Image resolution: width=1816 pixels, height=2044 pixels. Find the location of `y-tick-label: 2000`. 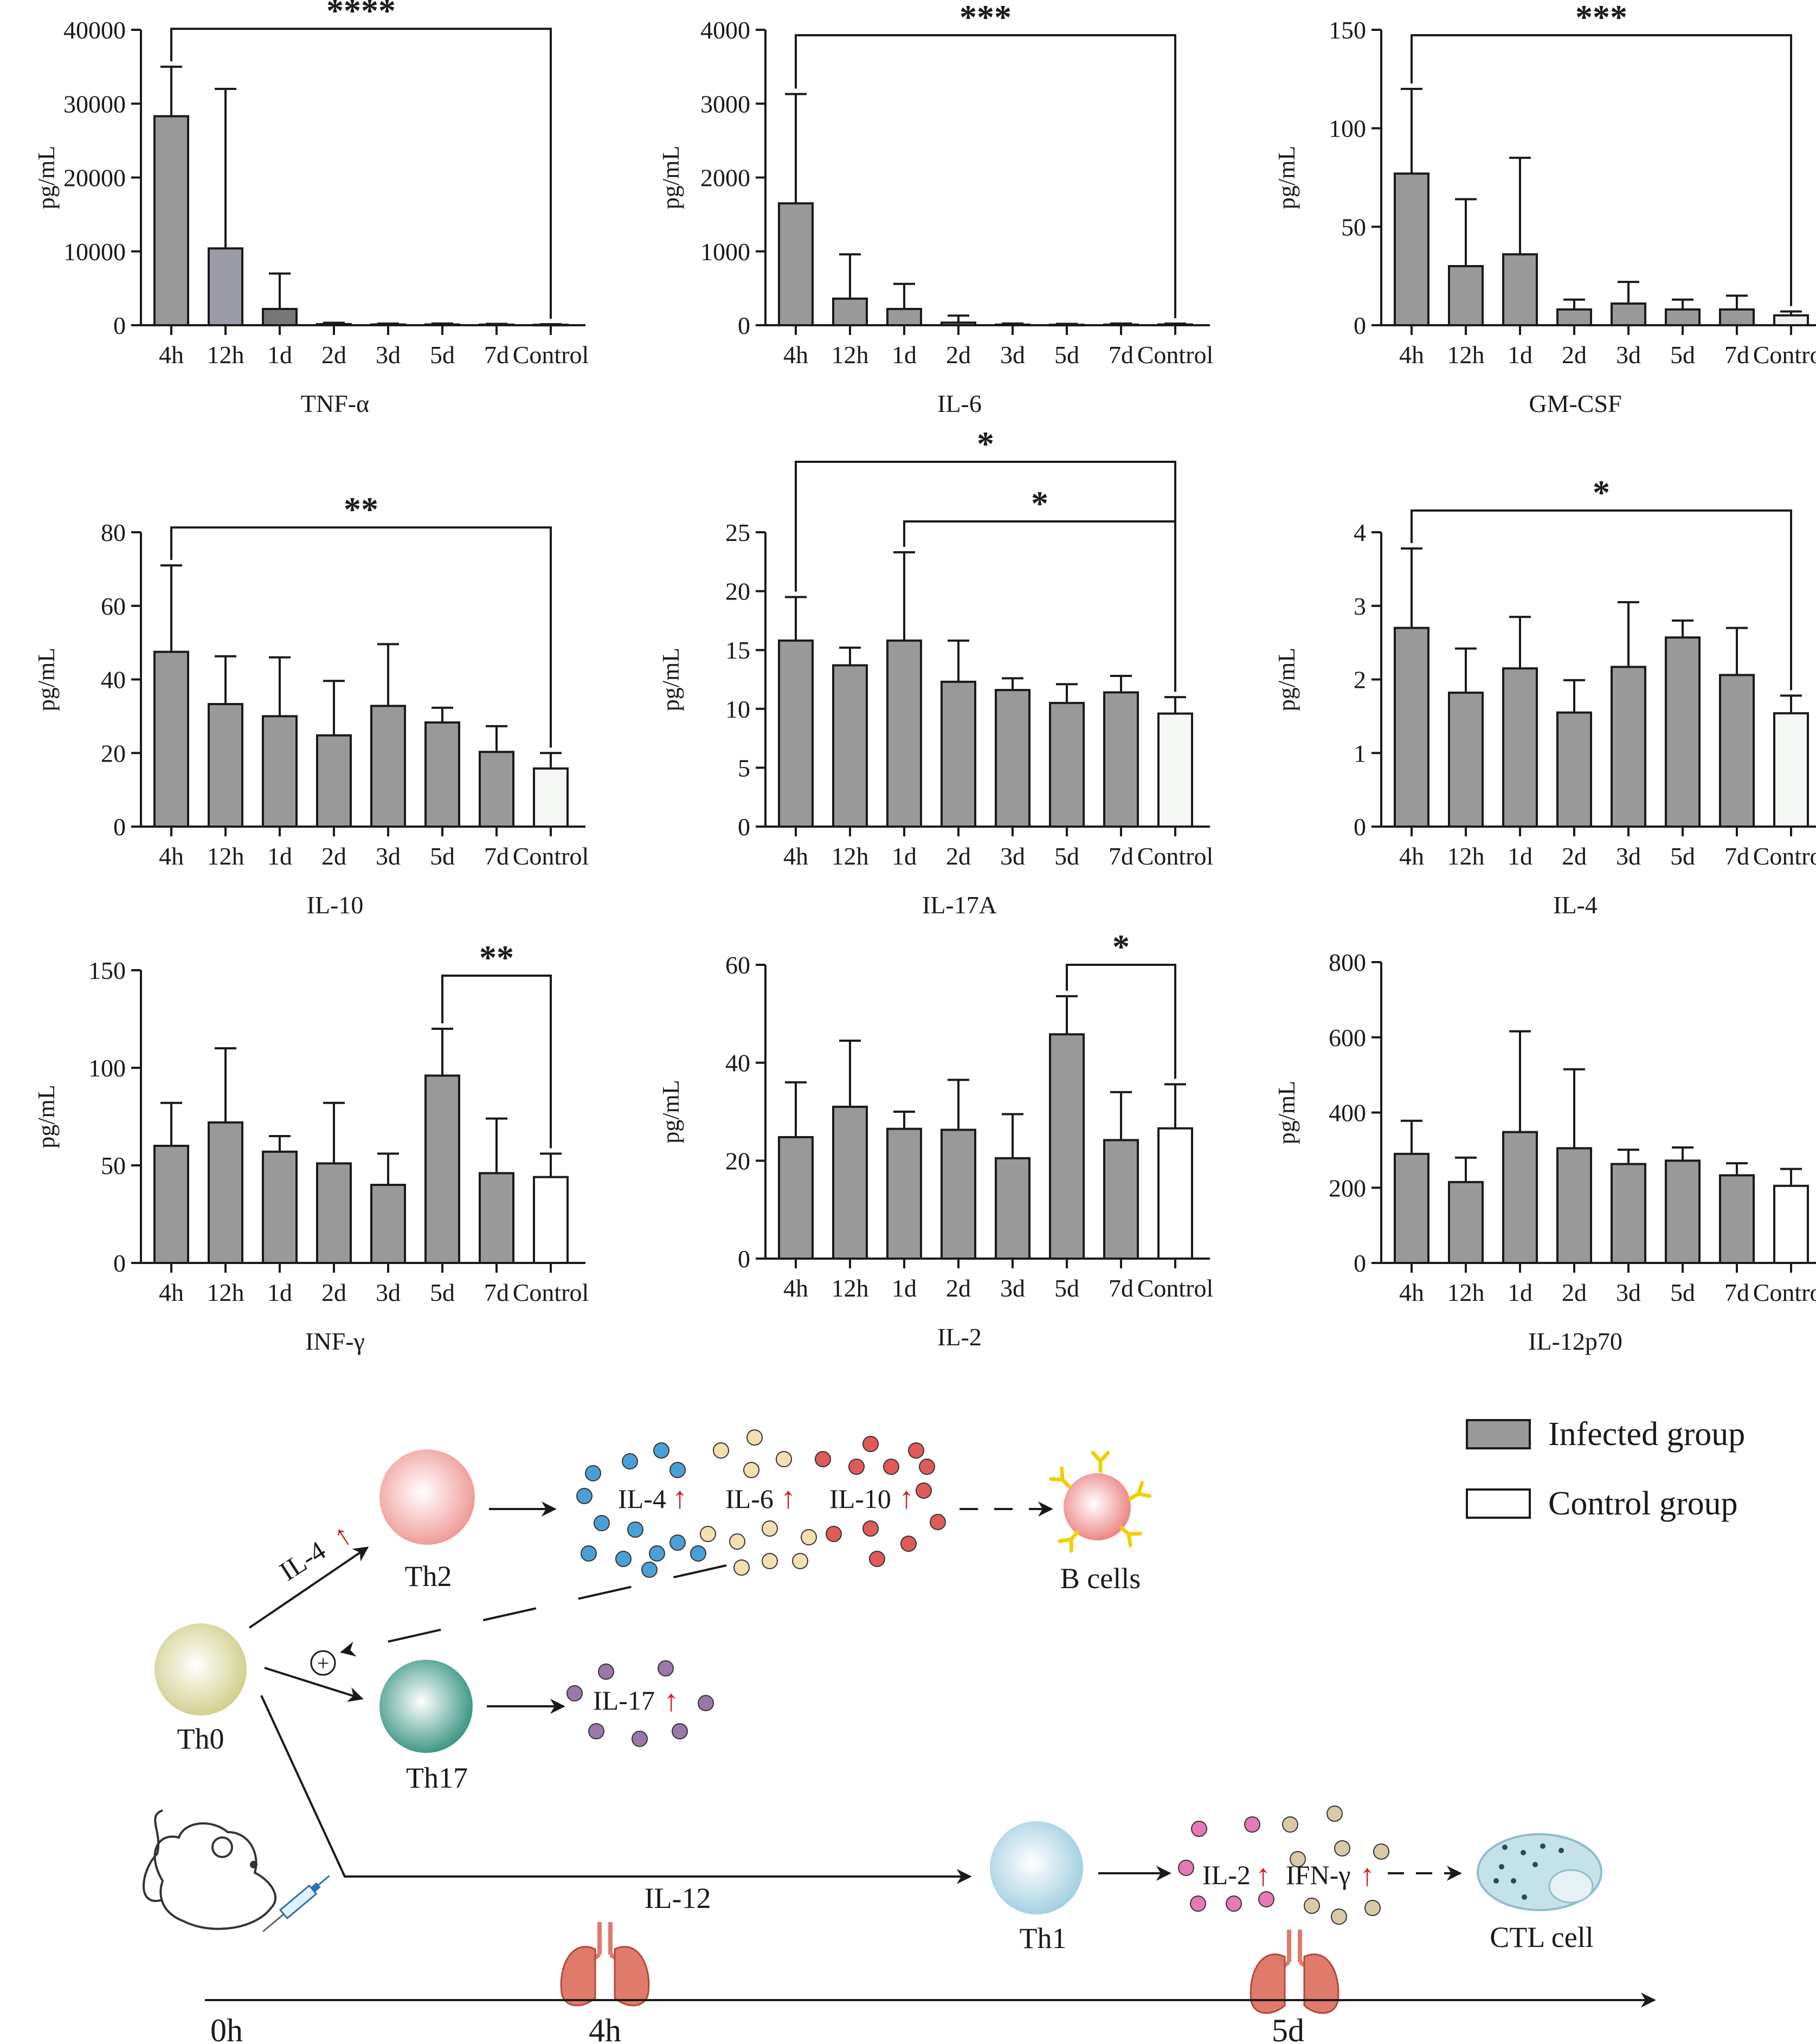

y-tick-label: 2000 is located at coordinates (725, 178).